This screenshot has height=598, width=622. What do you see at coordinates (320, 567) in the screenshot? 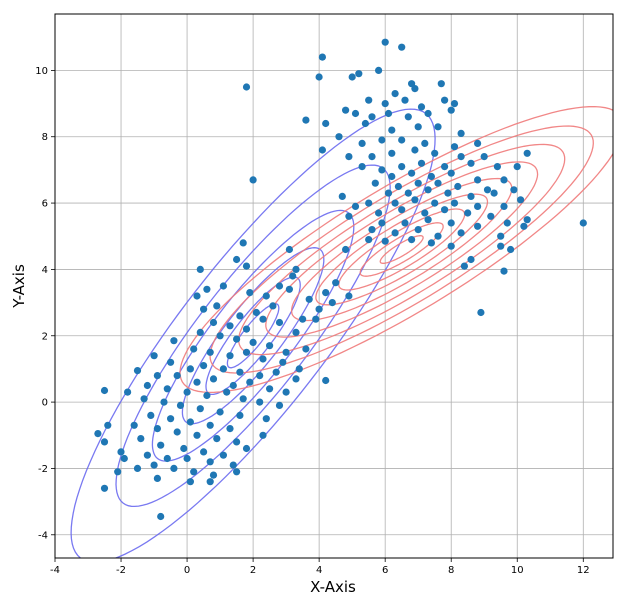
I see `x-axis-ticks: -4 -2 0 2 4 6 8 10 12` at bounding box center [320, 567].